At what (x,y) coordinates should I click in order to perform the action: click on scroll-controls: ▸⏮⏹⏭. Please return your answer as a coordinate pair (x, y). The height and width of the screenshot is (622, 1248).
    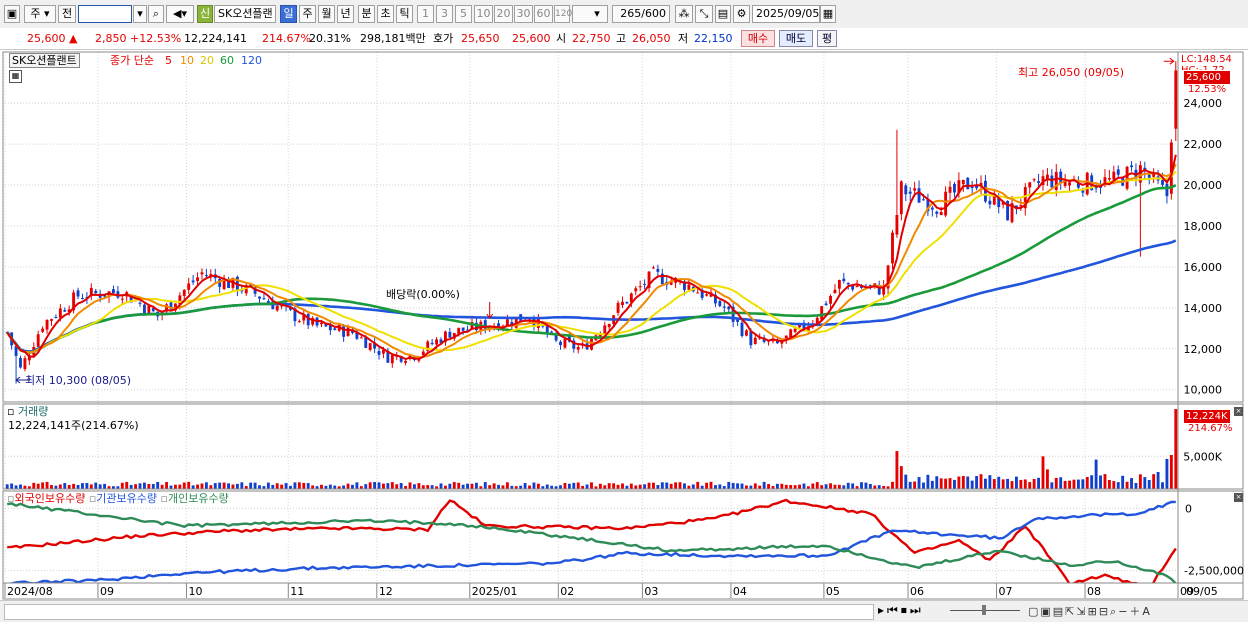
    Looking at the image, I should click on (901, 610).